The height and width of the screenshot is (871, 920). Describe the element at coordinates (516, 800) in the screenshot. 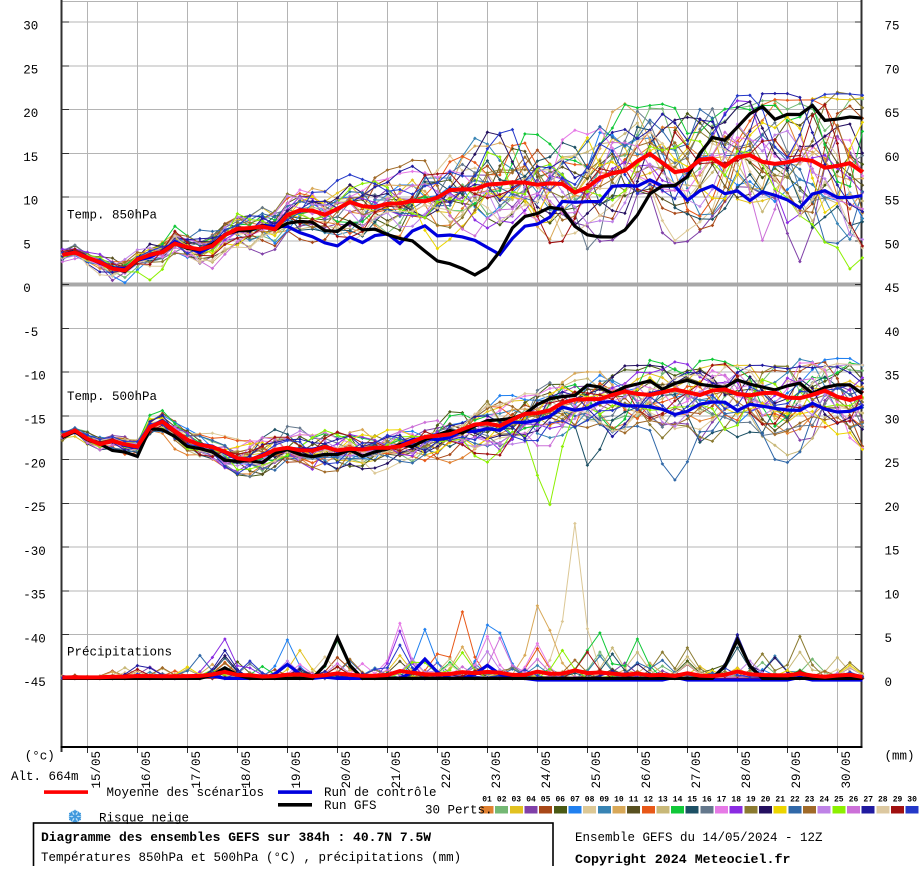

I see `svg-text: 03` at that location.